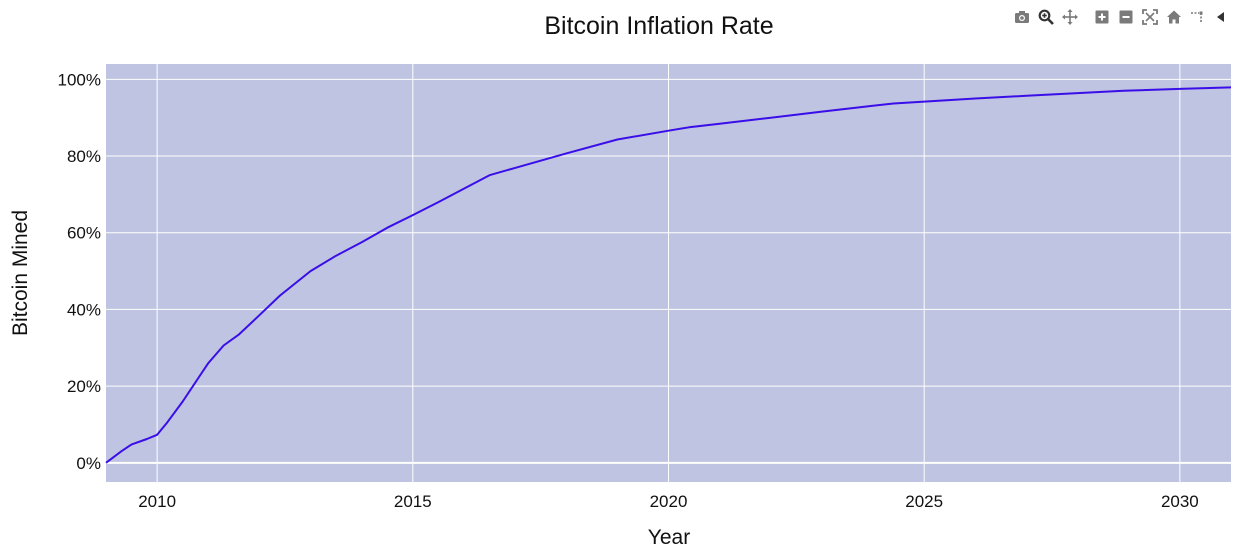  I want to click on pan-icon, so click(1070, 17).